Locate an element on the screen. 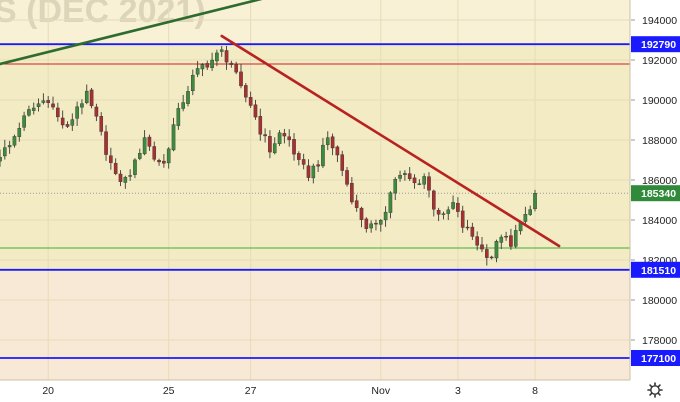 The height and width of the screenshot is (402, 680). time-axis is located at coordinates (315, 391).